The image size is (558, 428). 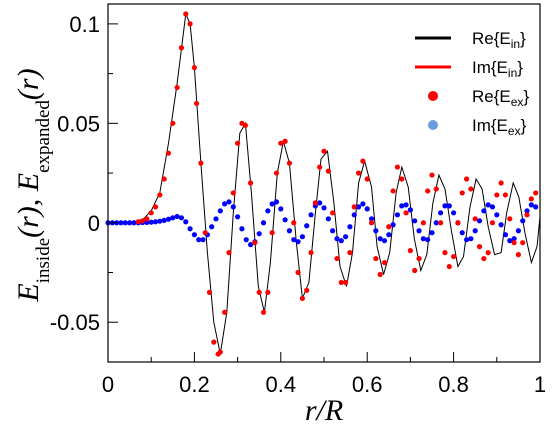 I want to click on y-axis-label: Einside(r), Eexpanded(r), so click(x=33, y=185).